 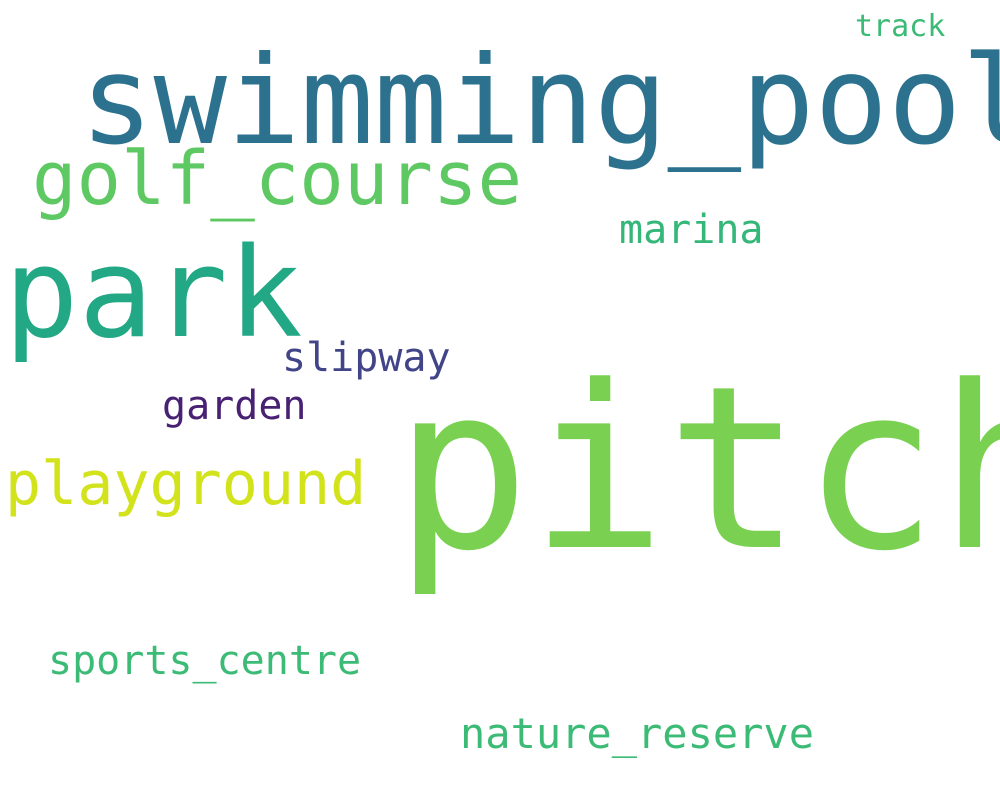 I want to click on word-garden: garden, so click(x=234, y=406).